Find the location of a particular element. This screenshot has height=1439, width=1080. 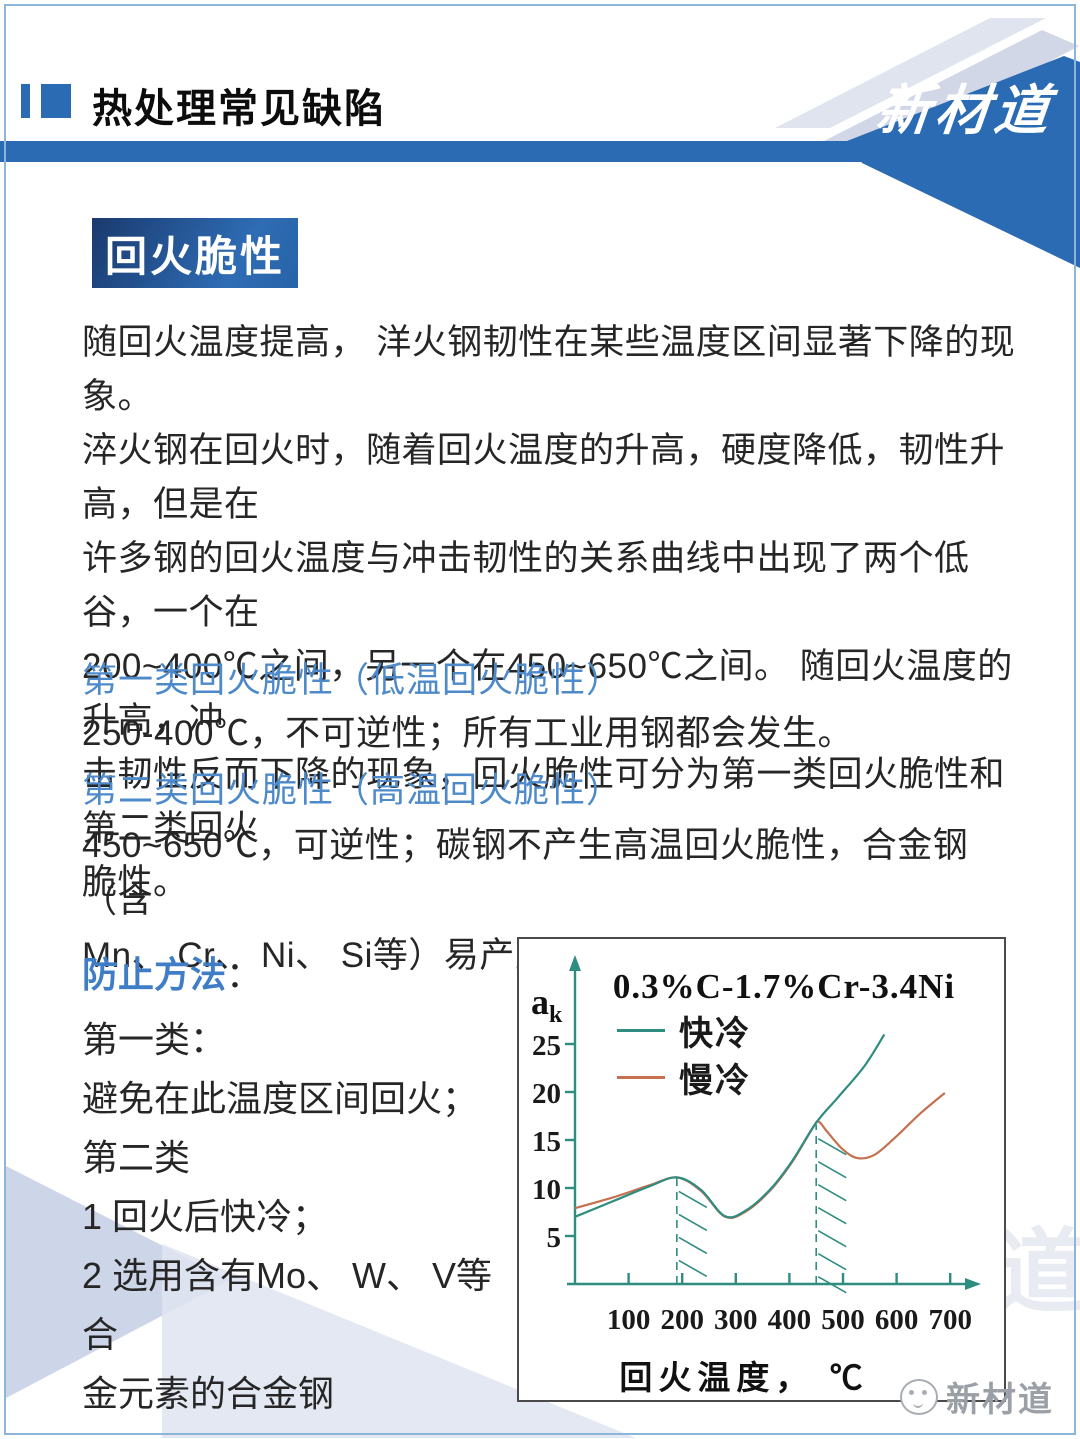

legend-item: 慢冷 is located at coordinates (684, 1077).